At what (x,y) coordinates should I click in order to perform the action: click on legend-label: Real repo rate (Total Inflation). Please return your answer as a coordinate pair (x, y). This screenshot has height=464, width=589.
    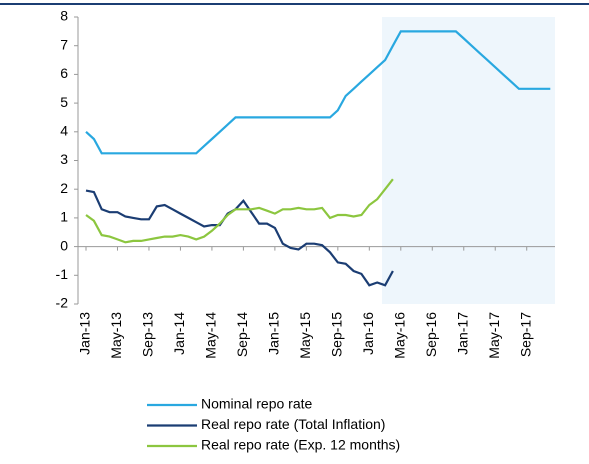
    Looking at the image, I should click on (293, 424).